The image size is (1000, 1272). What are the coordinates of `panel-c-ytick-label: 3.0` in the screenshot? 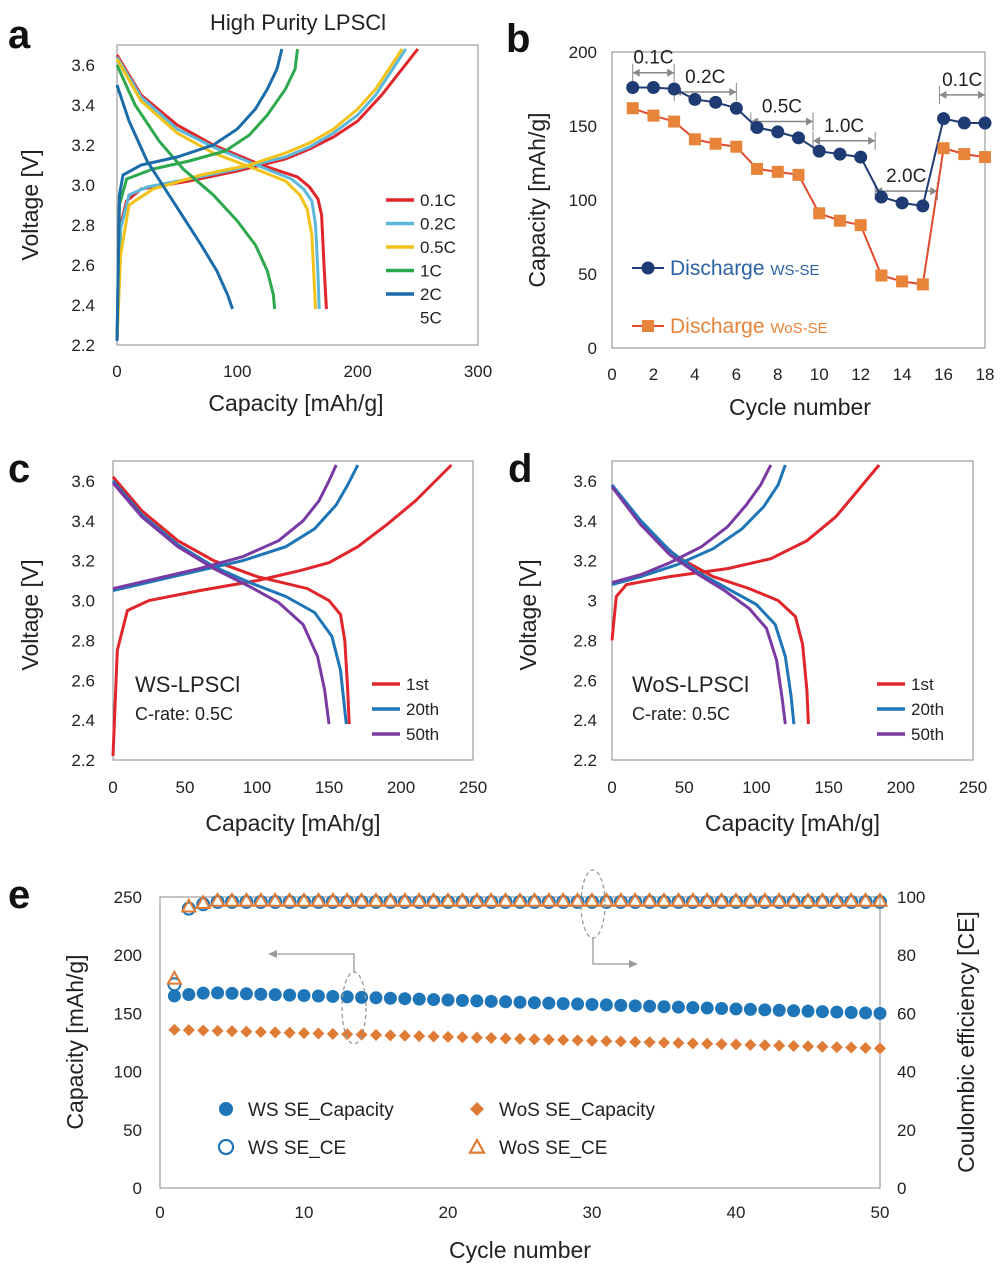 It's located at (83, 601).